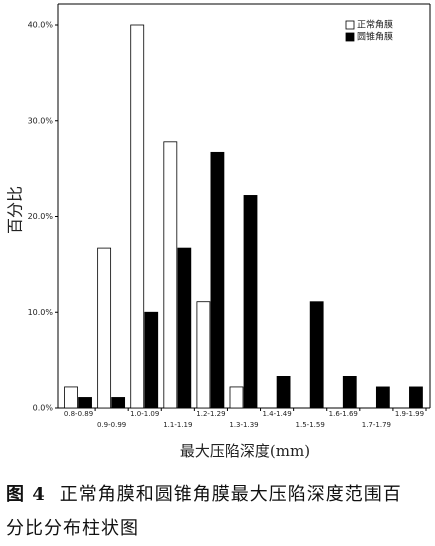 The height and width of the screenshot is (546, 435). Describe the element at coordinates (245, 451) in the screenshot. I see `x-axis-label: 最大压陷深度(mm)` at that location.